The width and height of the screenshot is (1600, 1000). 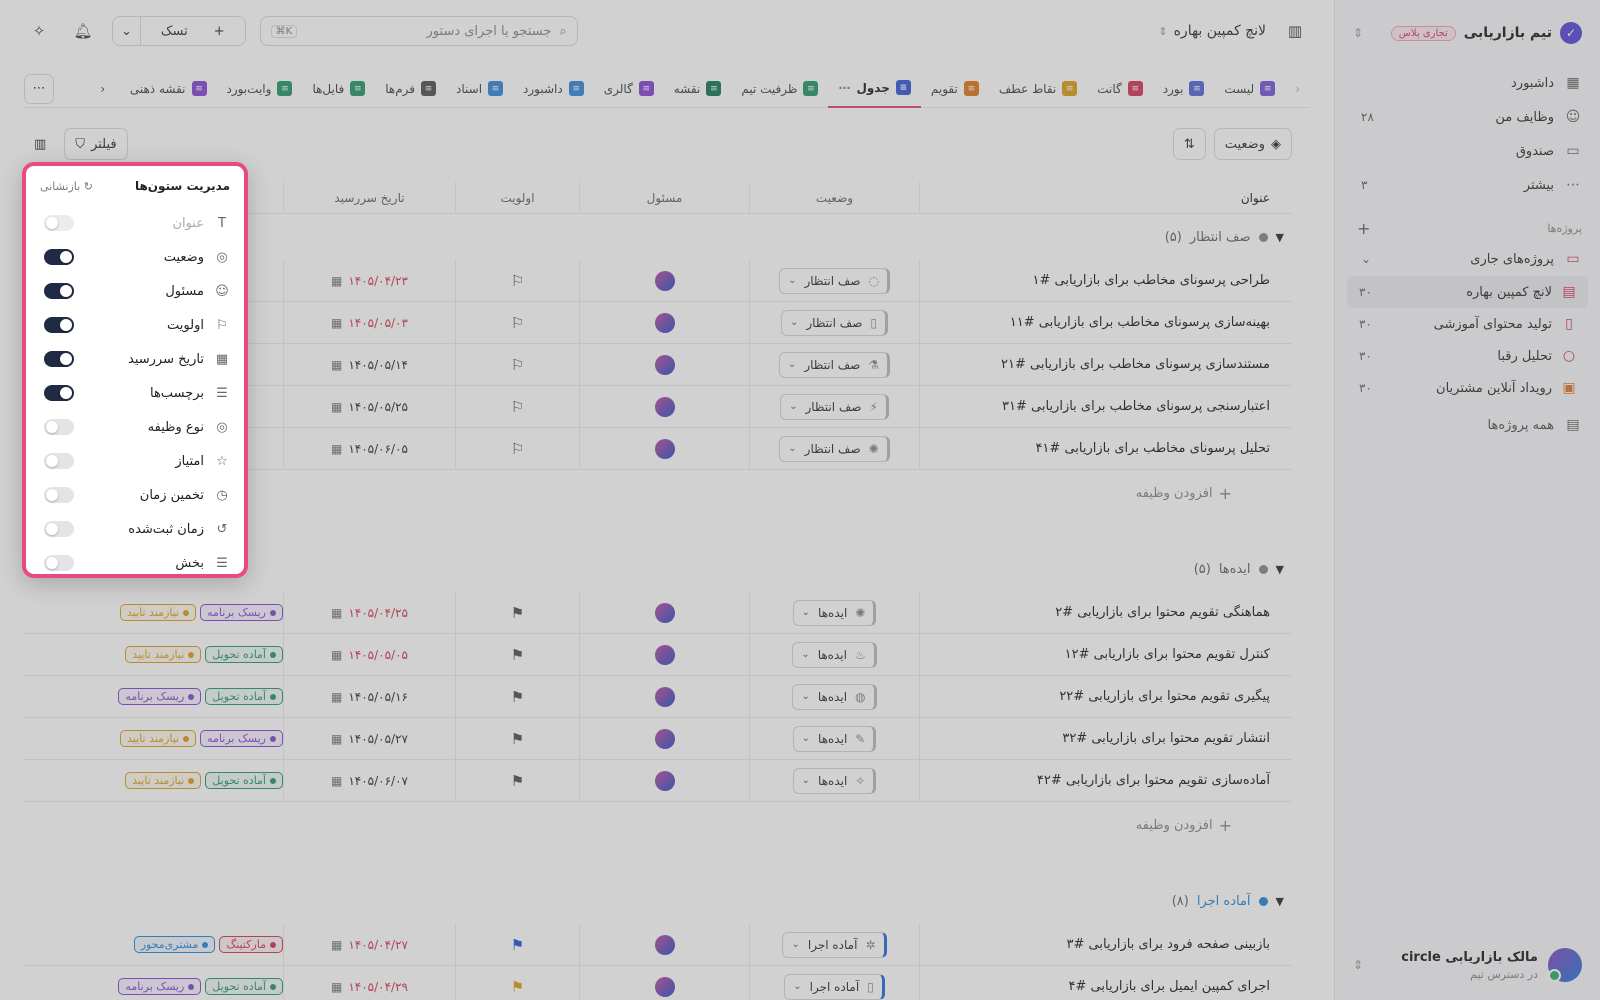 I want to click on tab-view: ≡ گالری, so click(x=629, y=89).